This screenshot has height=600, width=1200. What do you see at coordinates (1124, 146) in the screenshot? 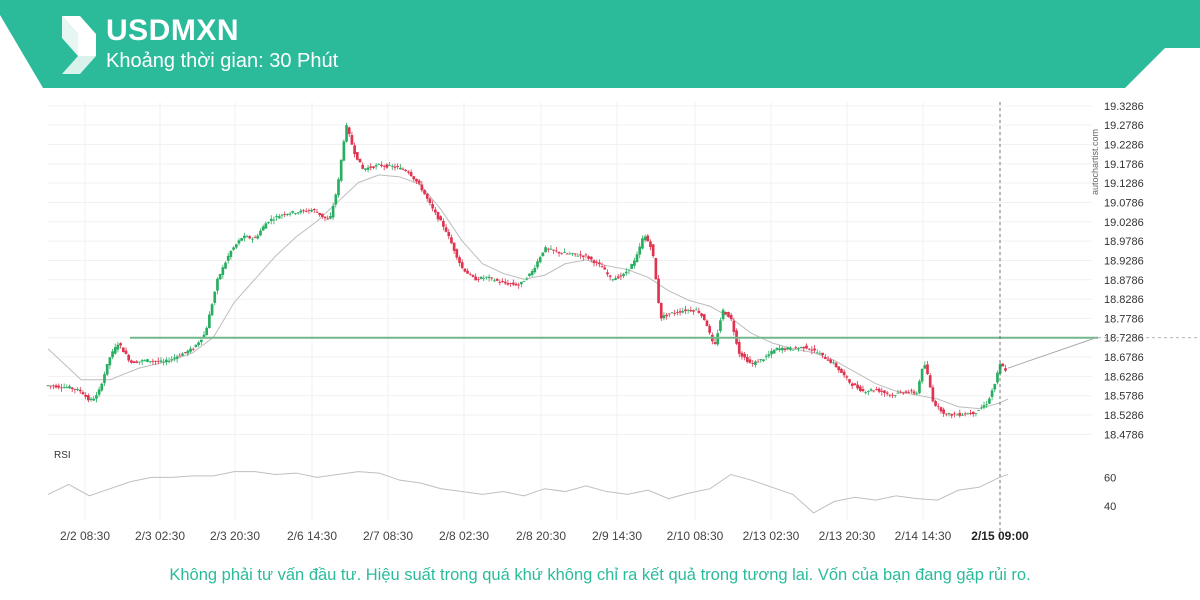
I see `price-tick-label: 19.2286` at bounding box center [1124, 146].